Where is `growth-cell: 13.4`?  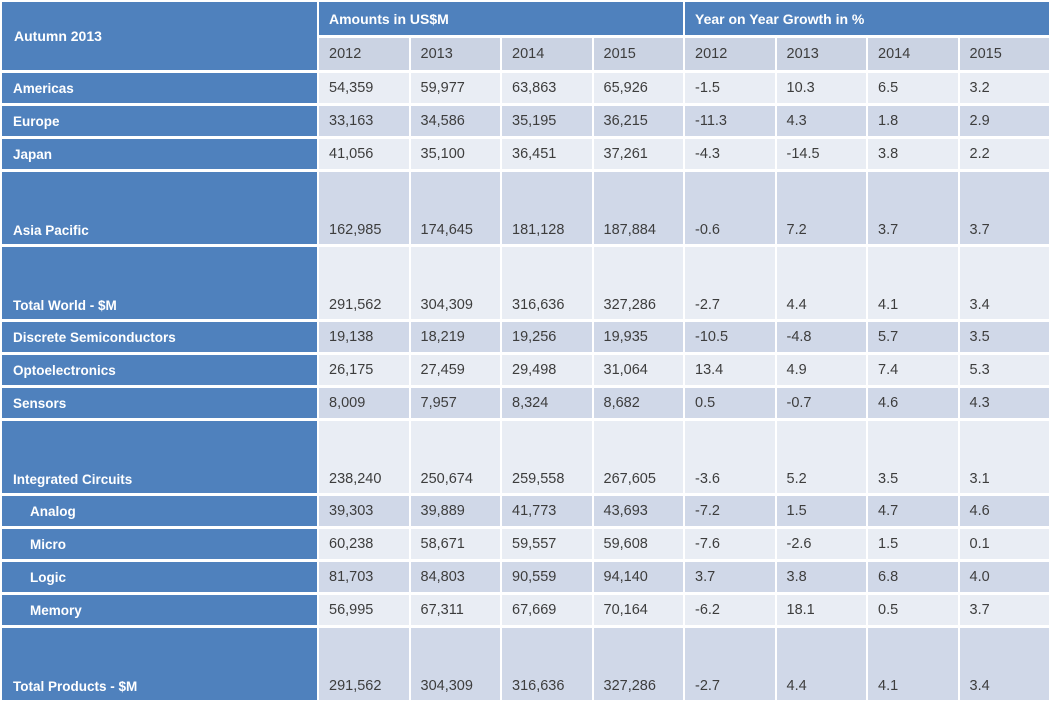 growth-cell: 13.4 is located at coordinates (730, 370).